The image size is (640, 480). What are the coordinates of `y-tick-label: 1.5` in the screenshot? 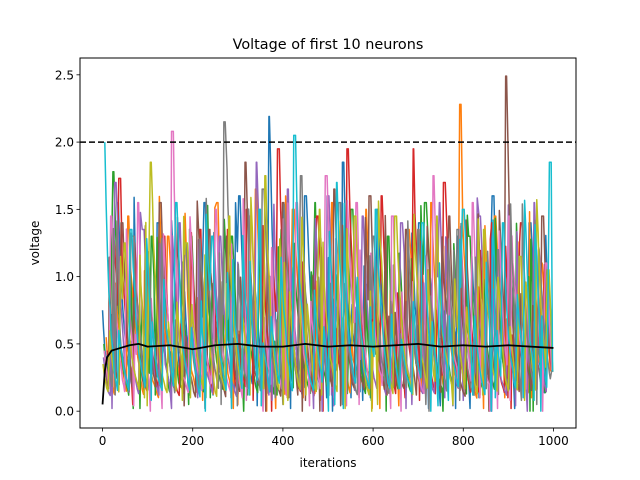 It's located at (64, 210).